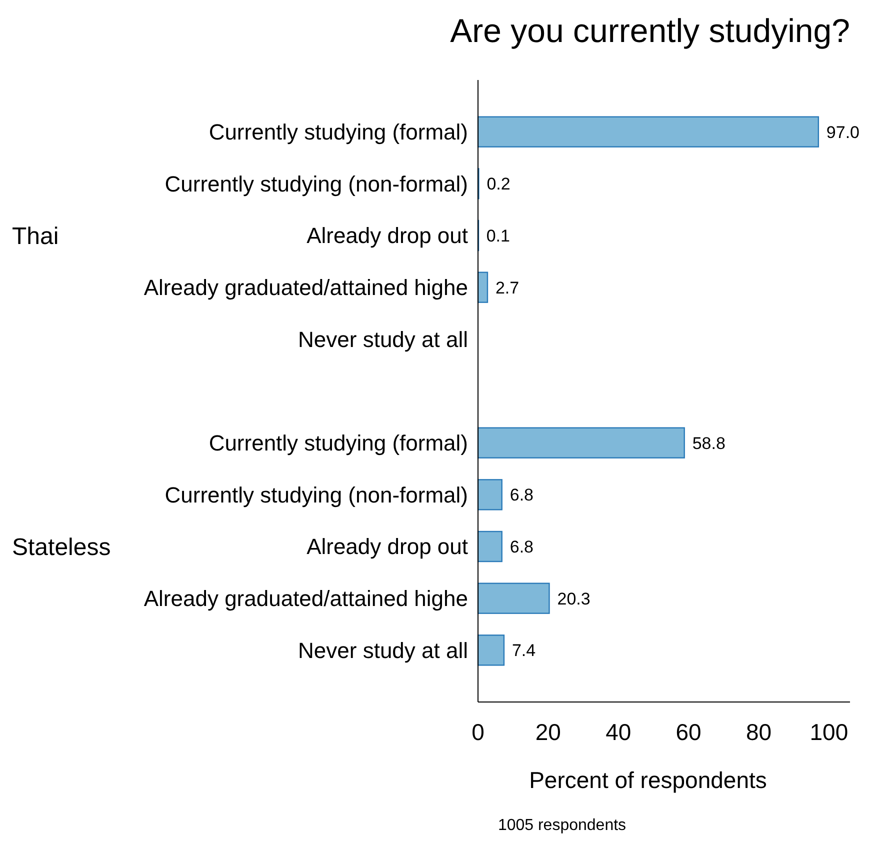 The image size is (881, 845). I want to click on x-tick-label: 0, so click(478, 732).